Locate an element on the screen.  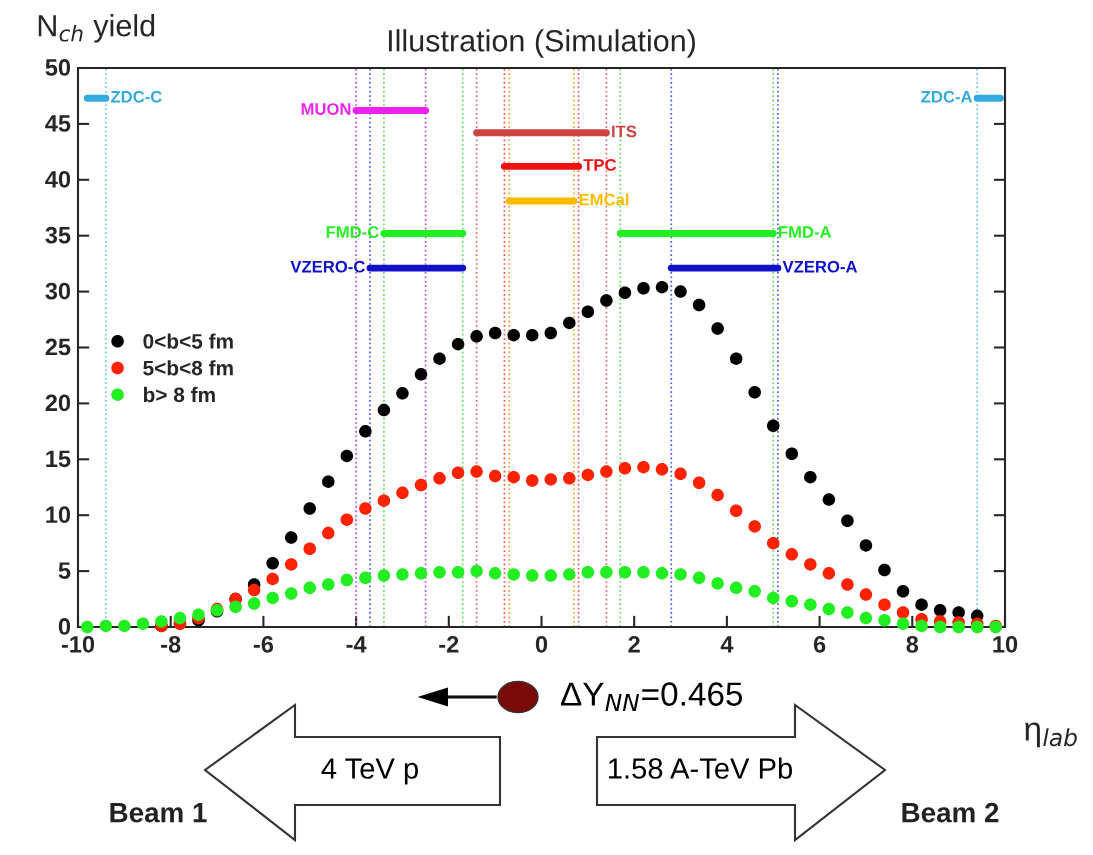
x-tick-label: 0 is located at coordinates (541, 644).